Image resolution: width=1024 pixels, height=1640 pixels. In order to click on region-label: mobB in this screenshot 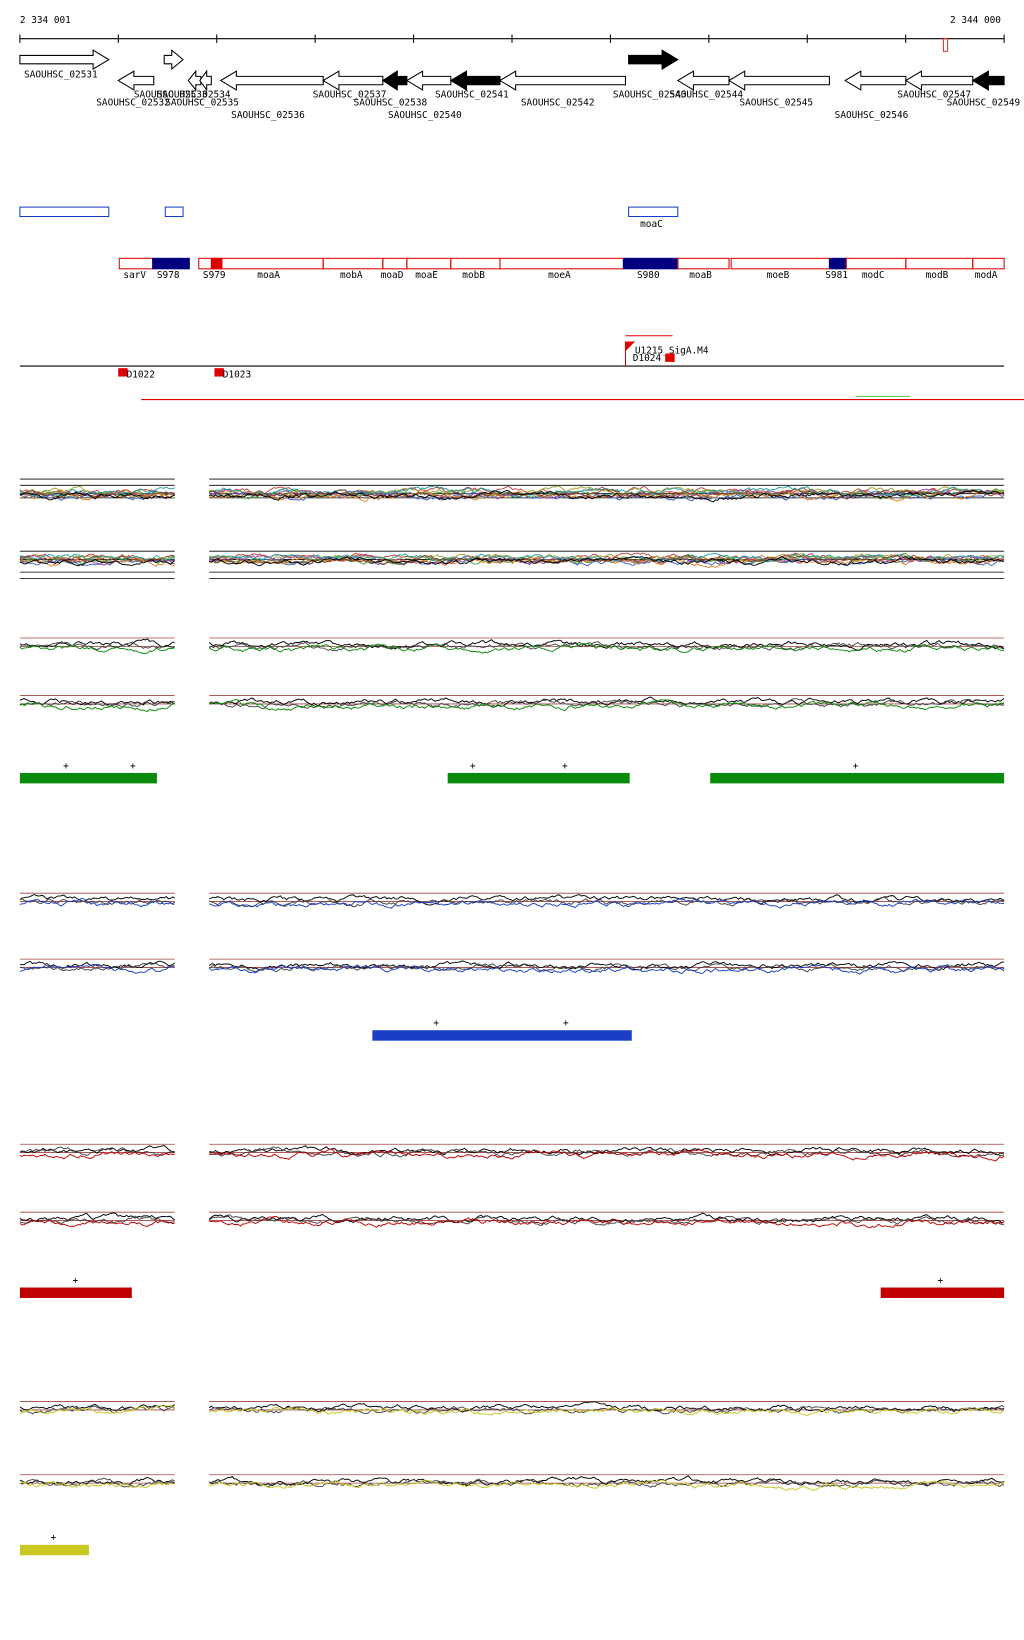, I will do `click(473, 275)`.